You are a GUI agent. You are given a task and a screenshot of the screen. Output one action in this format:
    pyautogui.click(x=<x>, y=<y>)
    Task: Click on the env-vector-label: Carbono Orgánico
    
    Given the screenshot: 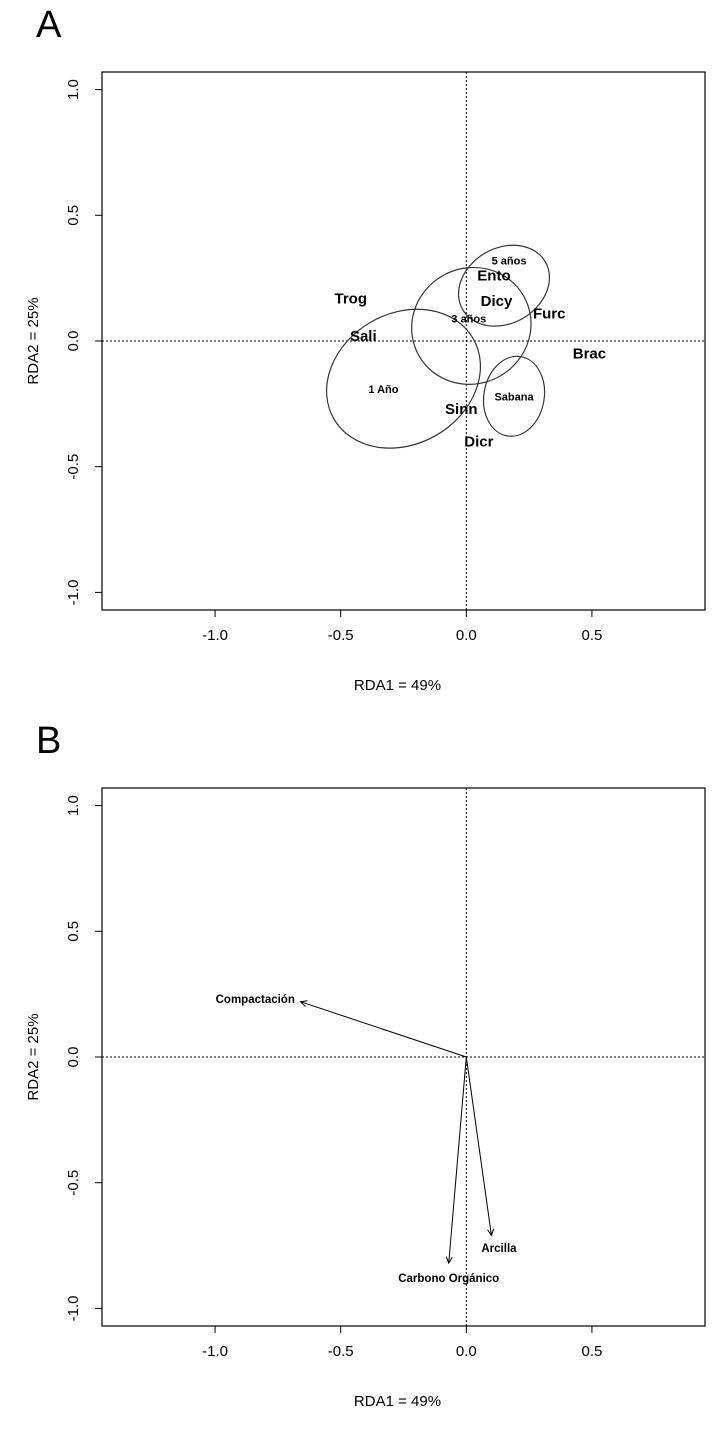 What is the action you would take?
    pyautogui.click(x=448, y=1279)
    